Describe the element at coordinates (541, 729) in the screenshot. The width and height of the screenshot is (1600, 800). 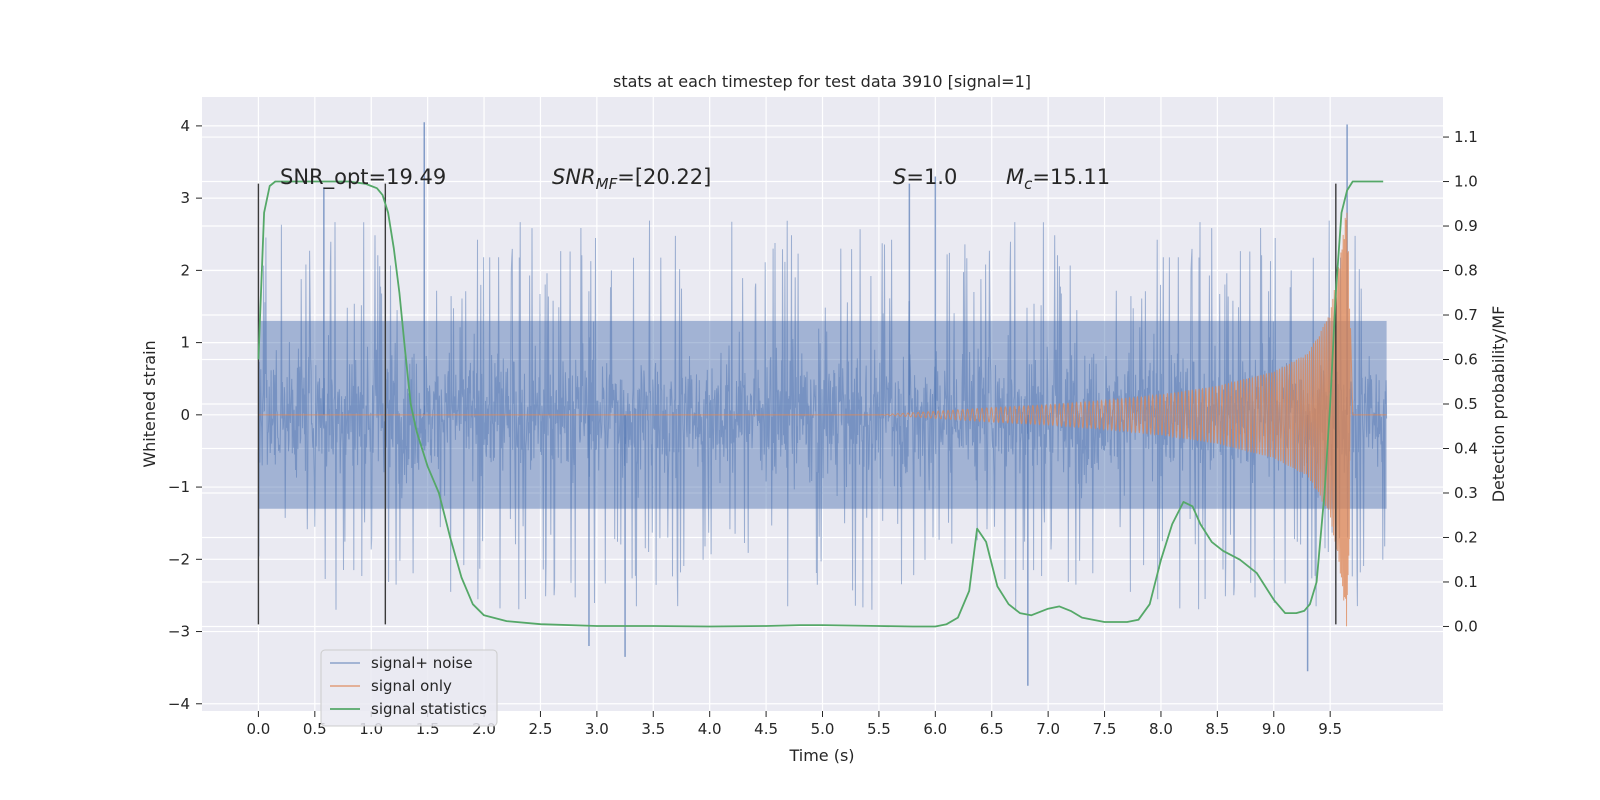
I see `x-tick-label: 2.5` at that location.